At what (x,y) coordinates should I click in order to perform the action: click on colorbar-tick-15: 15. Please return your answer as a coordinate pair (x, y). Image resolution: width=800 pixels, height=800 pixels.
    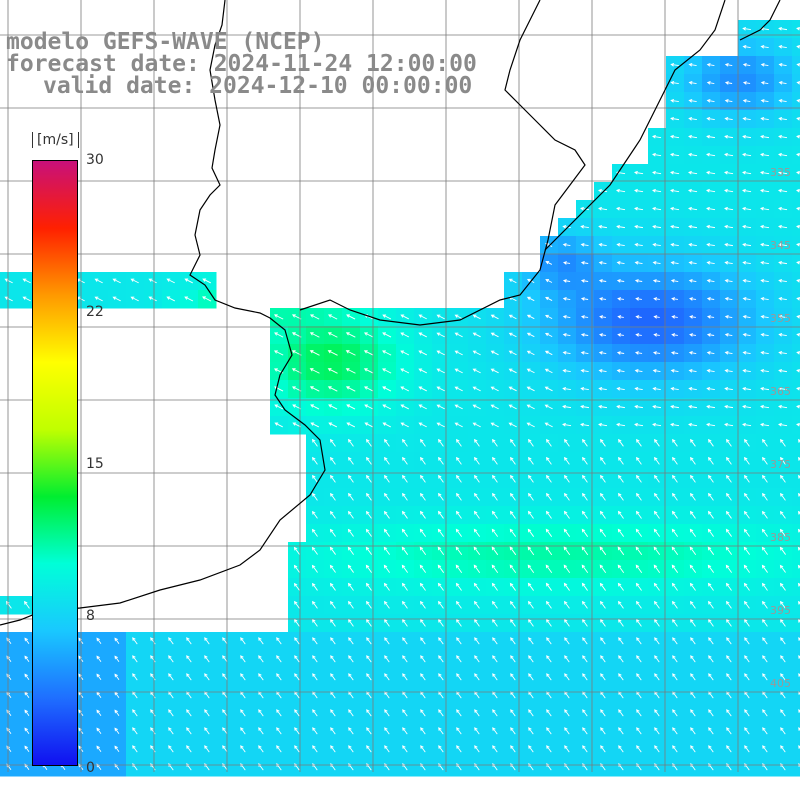
    Looking at the image, I should click on (95, 464).